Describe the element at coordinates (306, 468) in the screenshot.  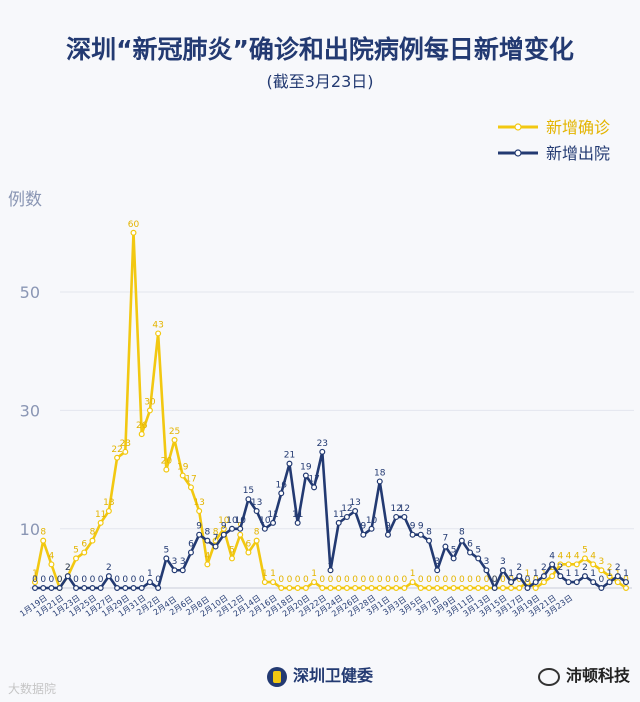
I see `data-label-discharged: 19` at that location.